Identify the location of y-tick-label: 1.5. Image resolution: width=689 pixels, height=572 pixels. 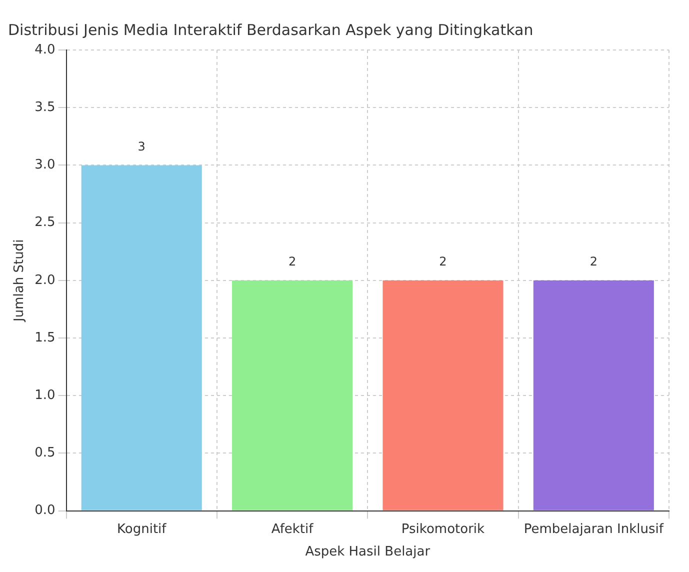
(45, 338).